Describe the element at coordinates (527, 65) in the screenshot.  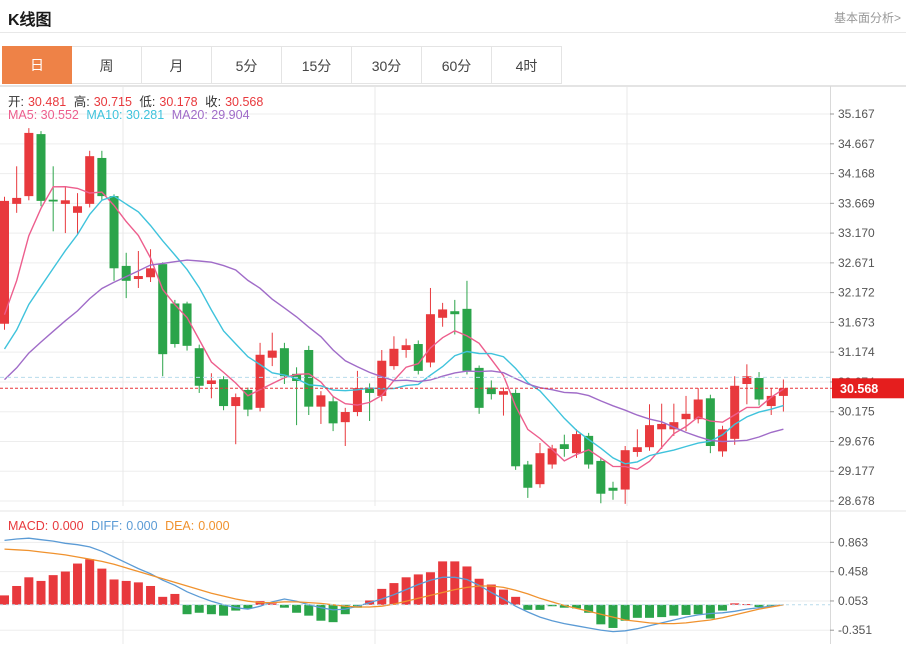
I see `tab-4hour: 4时` at that location.